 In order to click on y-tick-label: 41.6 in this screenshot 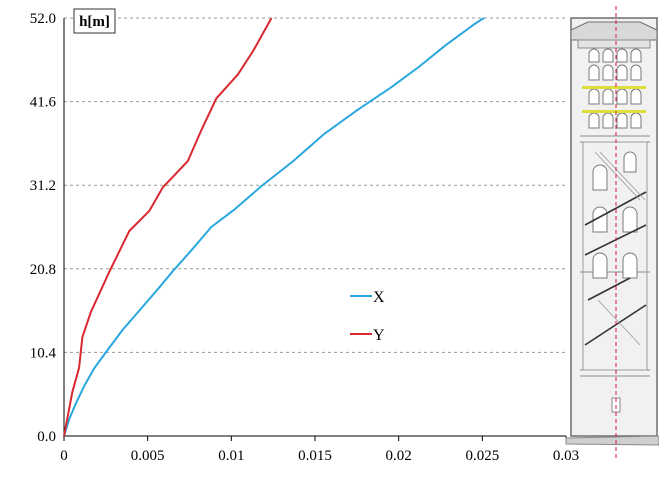, I will do `click(43, 103)`.